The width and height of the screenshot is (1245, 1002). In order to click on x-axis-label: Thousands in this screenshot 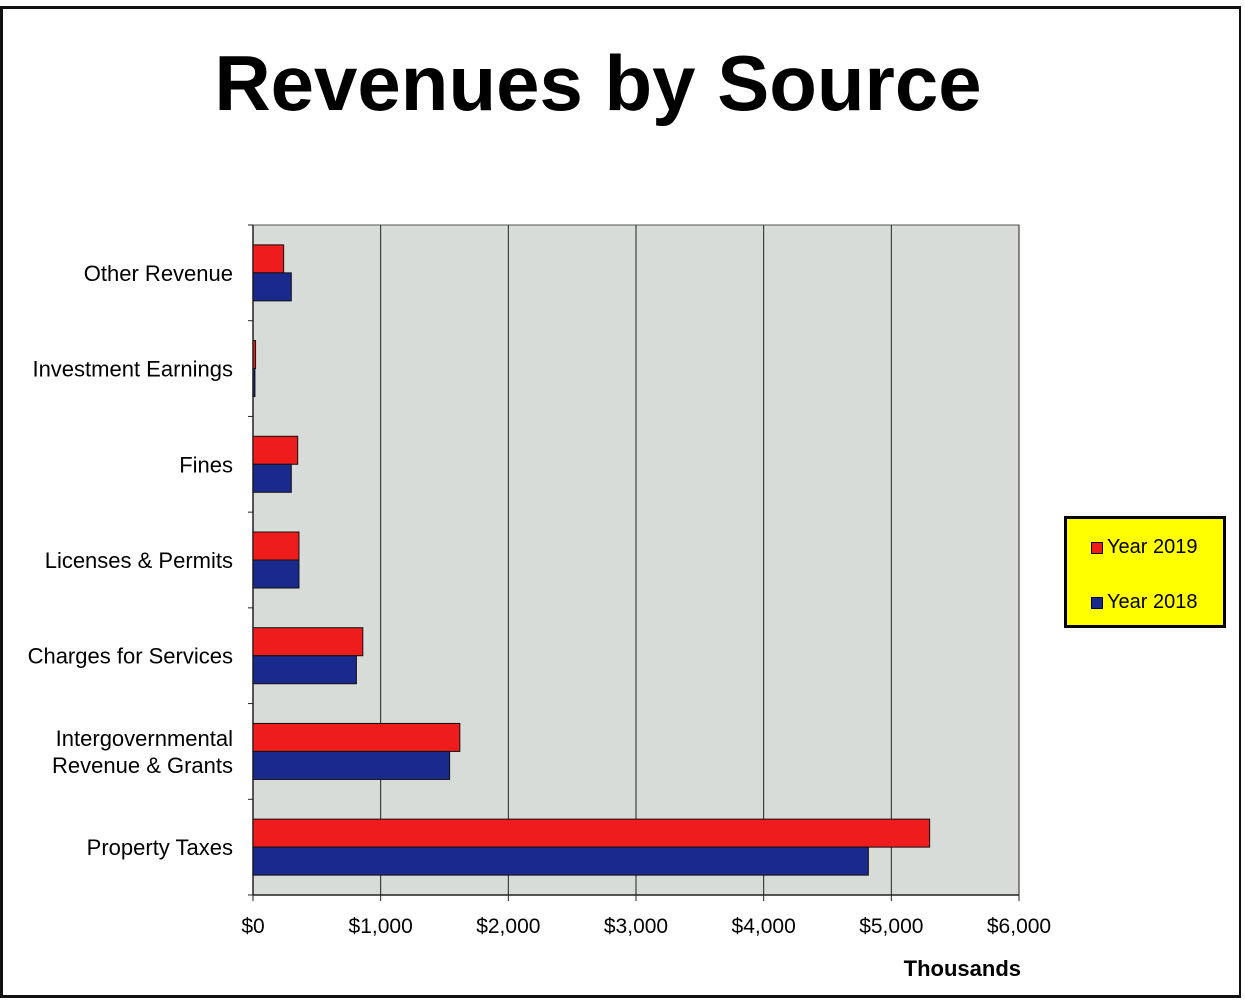, I will do `click(962, 968)`.